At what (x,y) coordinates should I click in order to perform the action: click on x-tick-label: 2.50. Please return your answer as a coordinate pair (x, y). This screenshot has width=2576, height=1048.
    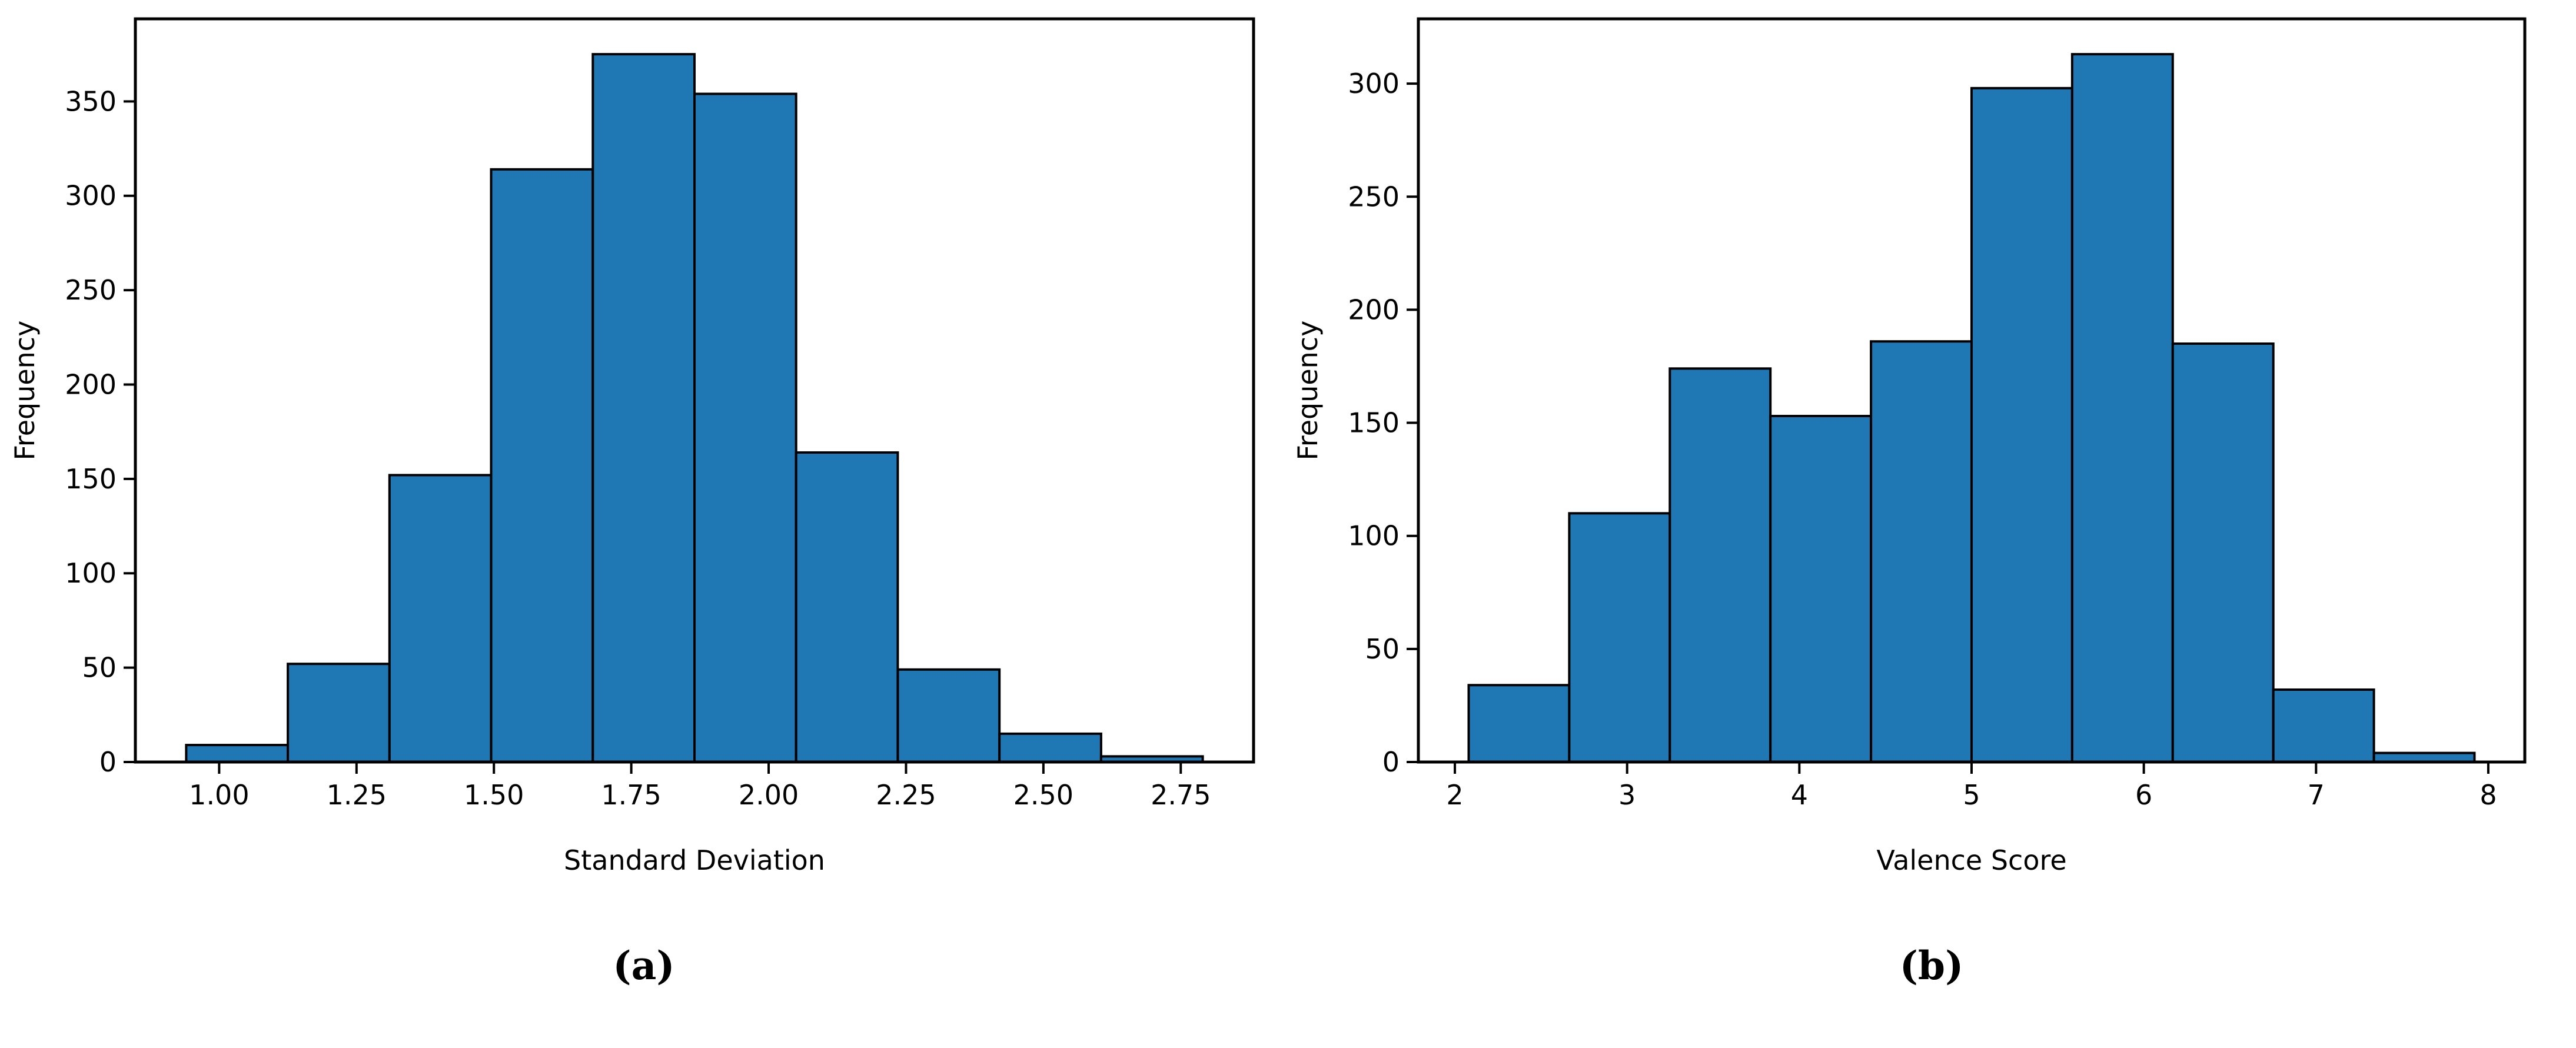
    Looking at the image, I should click on (1043, 795).